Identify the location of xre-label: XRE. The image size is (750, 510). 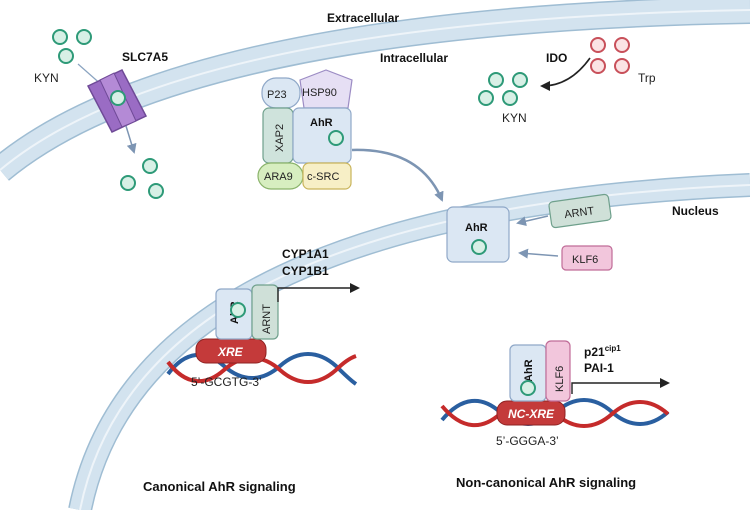
(230, 352).